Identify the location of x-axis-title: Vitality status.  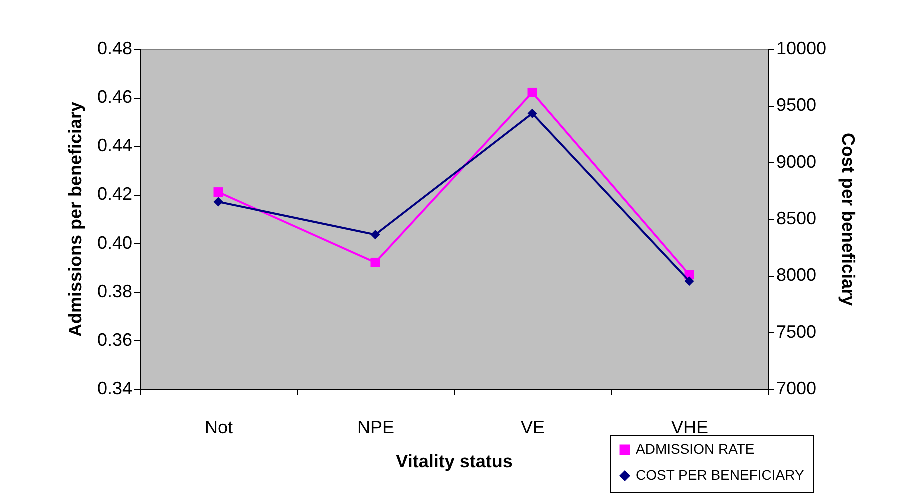
(454, 462).